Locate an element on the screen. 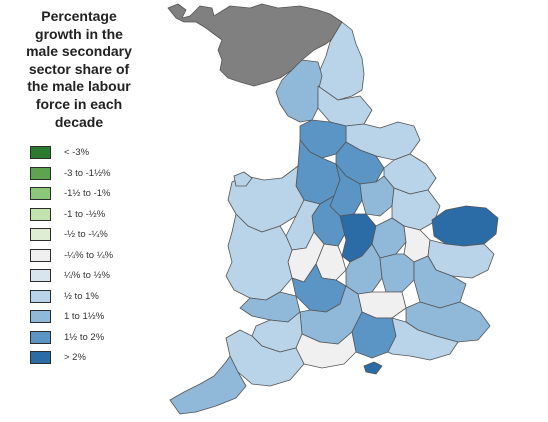 The image size is (548, 422). region-sussex is located at coordinates (423, 339).